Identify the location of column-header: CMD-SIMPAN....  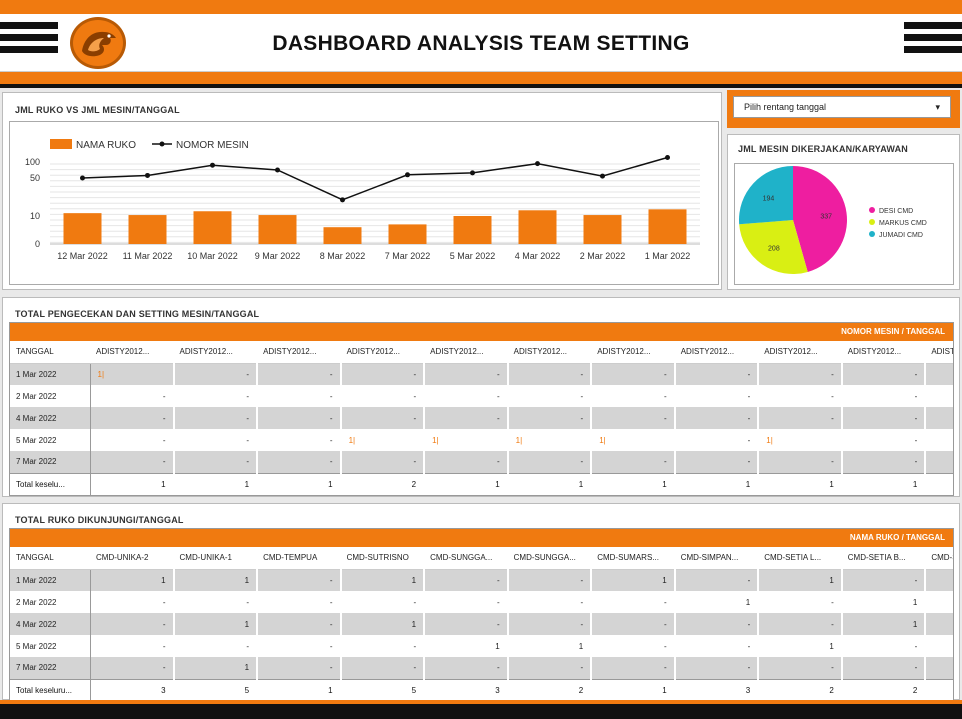
(716, 558).